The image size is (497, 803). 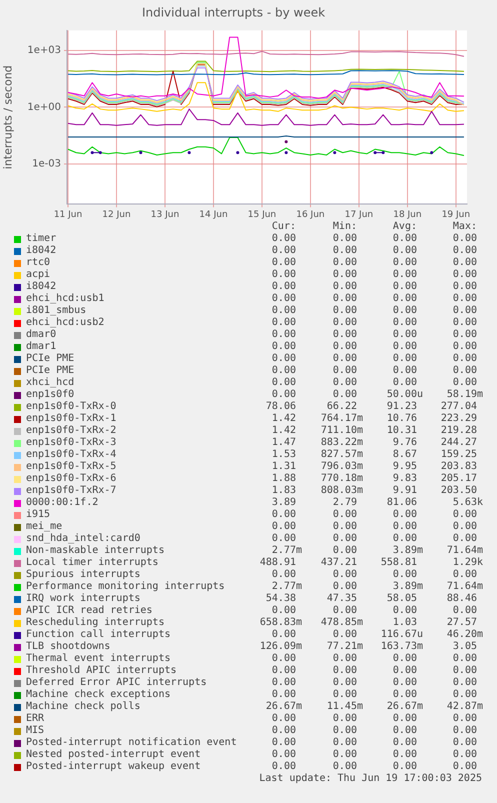 What do you see at coordinates (41, 347) in the screenshot?
I see `legend-label: dmar1` at bounding box center [41, 347].